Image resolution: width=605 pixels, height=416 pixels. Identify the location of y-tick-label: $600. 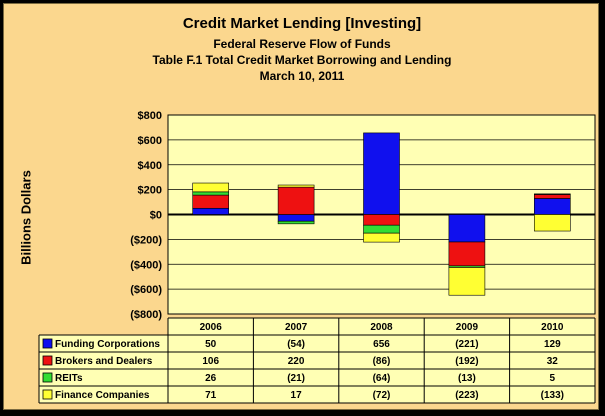
(150, 141).